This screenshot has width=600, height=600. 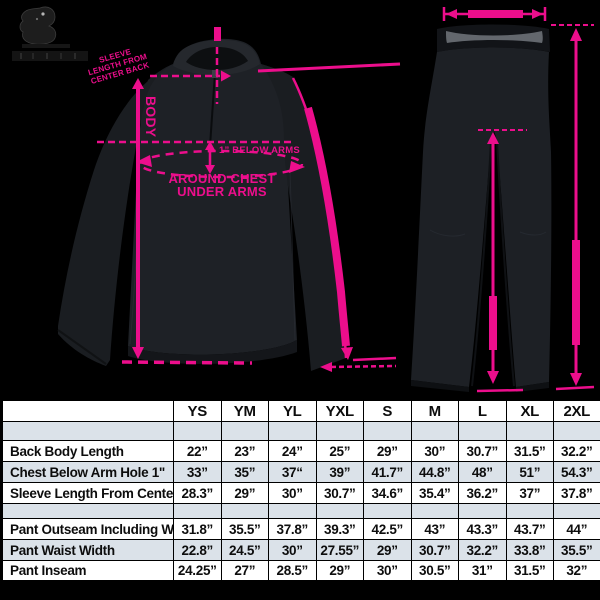 I want to click on value-cell: 24.5”, so click(x=244, y=550).